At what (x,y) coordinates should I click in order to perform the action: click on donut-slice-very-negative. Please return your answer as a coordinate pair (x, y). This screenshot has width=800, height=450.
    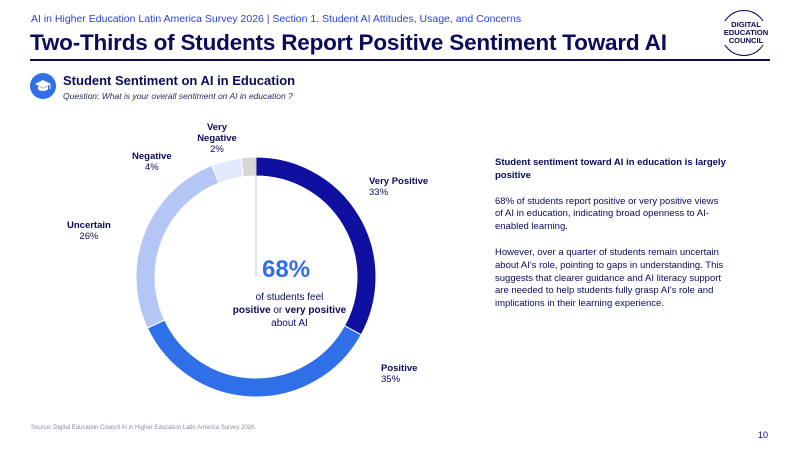
    Looking at the image, I should click on (248, 167).